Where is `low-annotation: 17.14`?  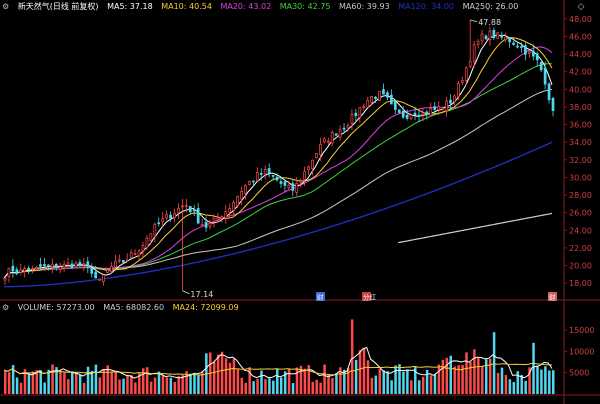
low-annotation: 17.14 is located at coordinates (201, 294).